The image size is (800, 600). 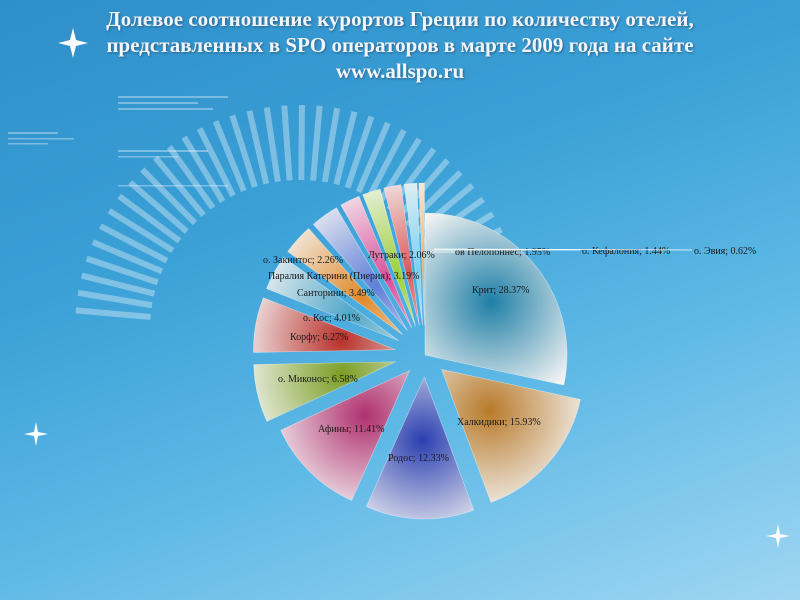 What do you see at coordinates (499, 422) in the screenshot?
I see `slice-label: Халкидики; 15.93%` at bounding box center [499, 422].